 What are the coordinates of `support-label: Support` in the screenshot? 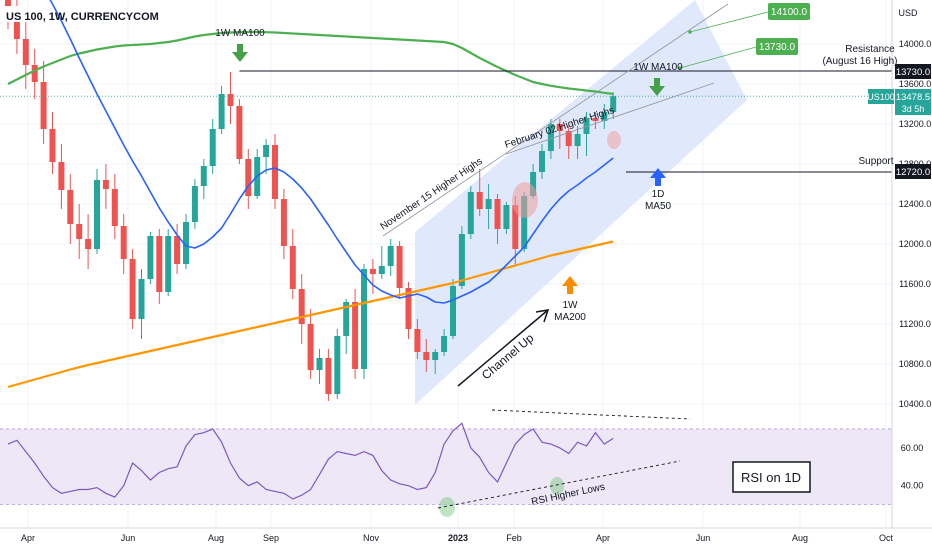 It's located at (875, 161).